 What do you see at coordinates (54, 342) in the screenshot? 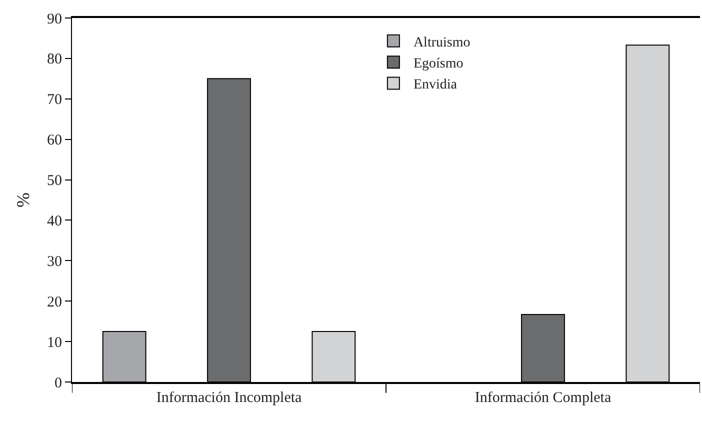
I see `y-tick-label: 10` at bounding box center [54, 342].